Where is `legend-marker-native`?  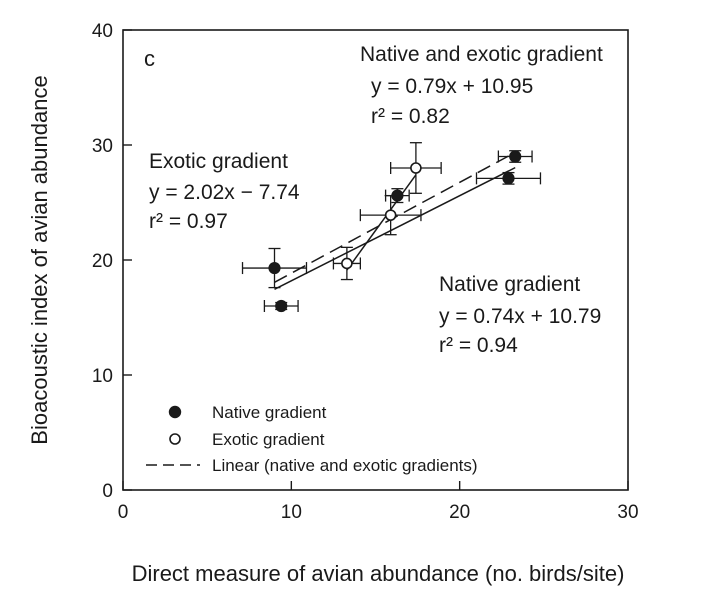
legend-marker-native is located at coordinates (175, 412).